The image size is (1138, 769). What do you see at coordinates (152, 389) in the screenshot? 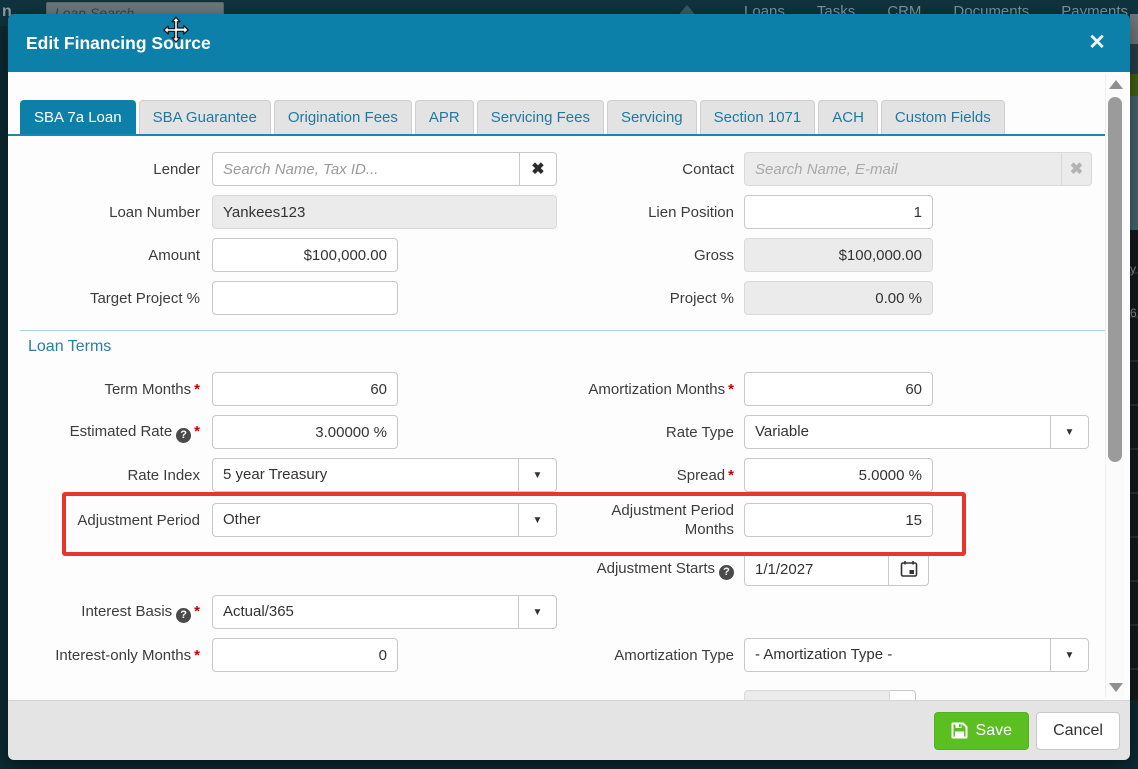
I see `term-months-label: Term Months *` at bounding box center [152, 389].